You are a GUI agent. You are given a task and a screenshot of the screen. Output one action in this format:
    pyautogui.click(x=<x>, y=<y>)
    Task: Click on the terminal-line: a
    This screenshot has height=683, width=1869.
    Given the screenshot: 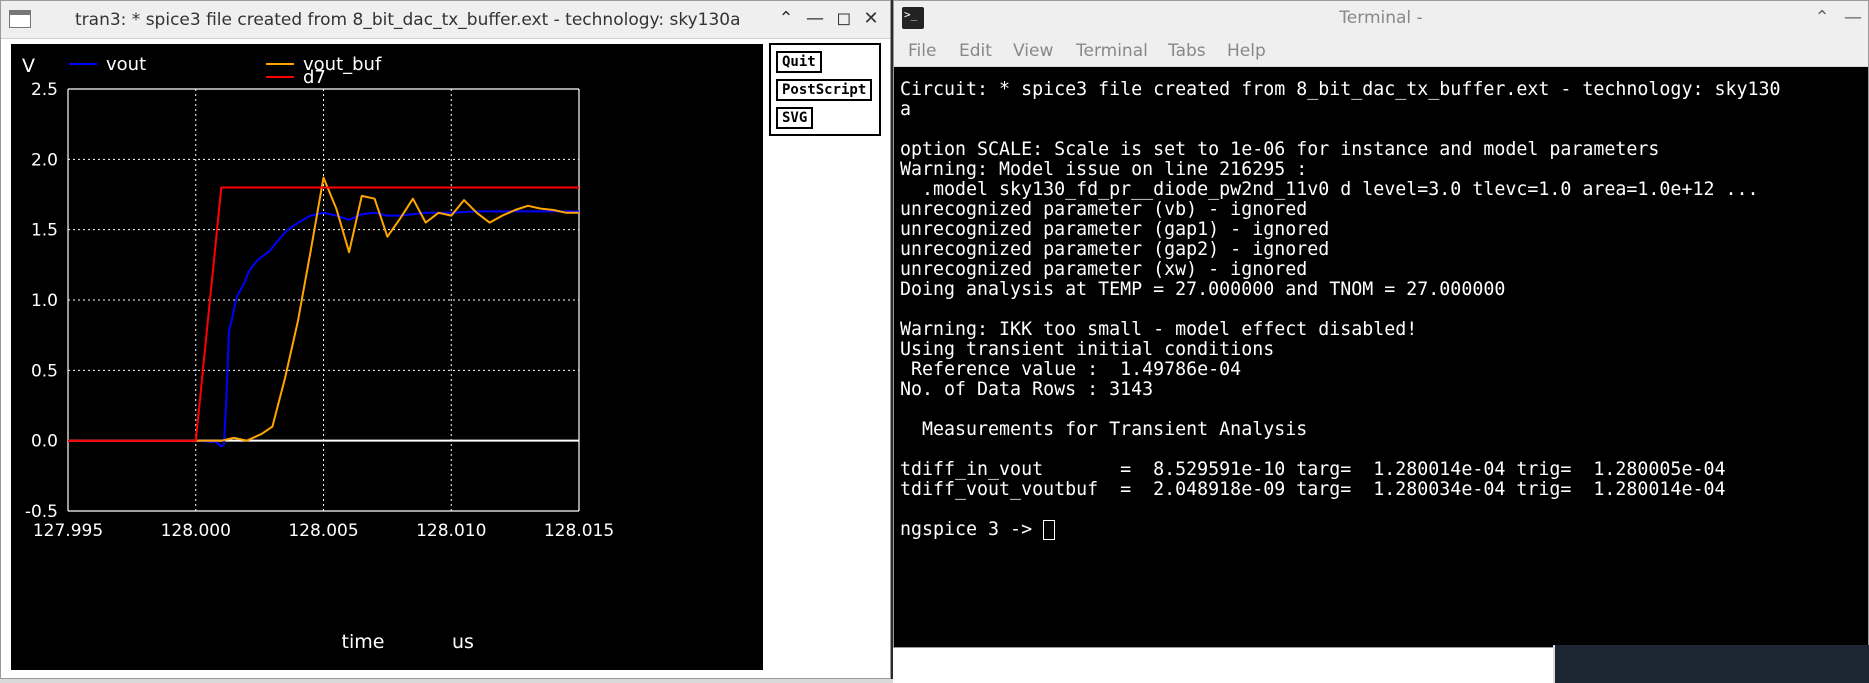 What is the action you would take?
    pyautogui.click(x=906, y=109)
    